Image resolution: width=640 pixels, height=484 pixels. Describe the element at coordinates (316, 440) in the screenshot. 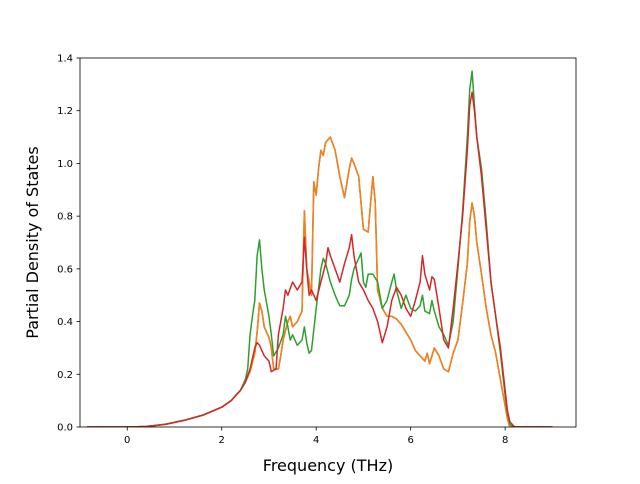

I see `x-tick-label: 4` at that location.